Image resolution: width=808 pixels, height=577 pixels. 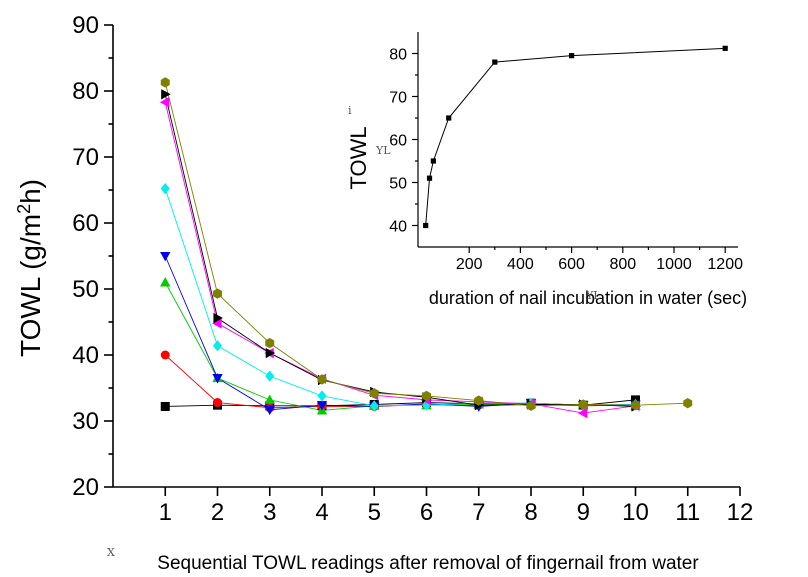 What do you see at coordinates (321, 512) in the screenshot?
I see `main-x-tick-label: 4` at bounding box center [321, 512].